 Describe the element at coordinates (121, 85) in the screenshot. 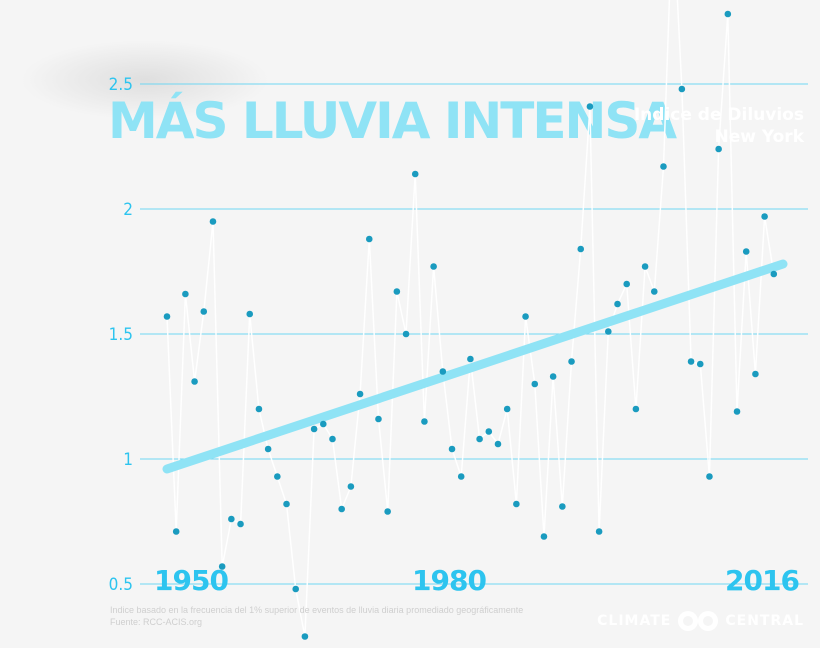

I see `y-tick-label: 2.5` at that location.